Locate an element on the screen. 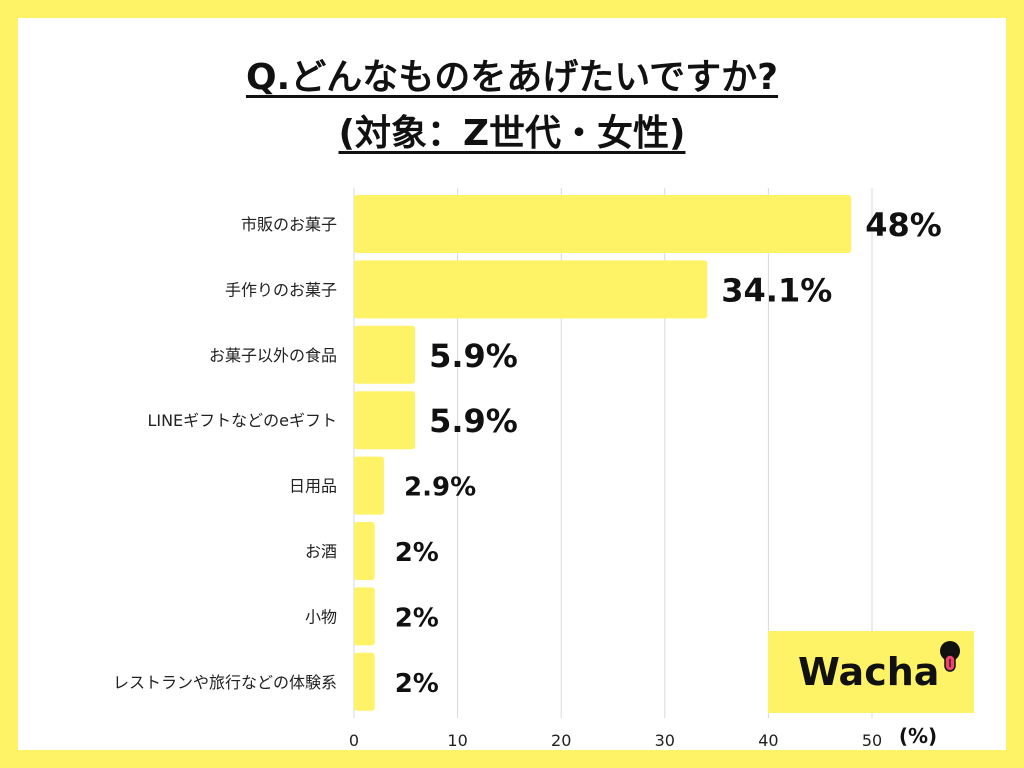 This screenshot has width=1024, height=768. chart-title: Q.どんなものをあげたいですか? (対象：Z世代・女性) is located at coordinates (512, 106).